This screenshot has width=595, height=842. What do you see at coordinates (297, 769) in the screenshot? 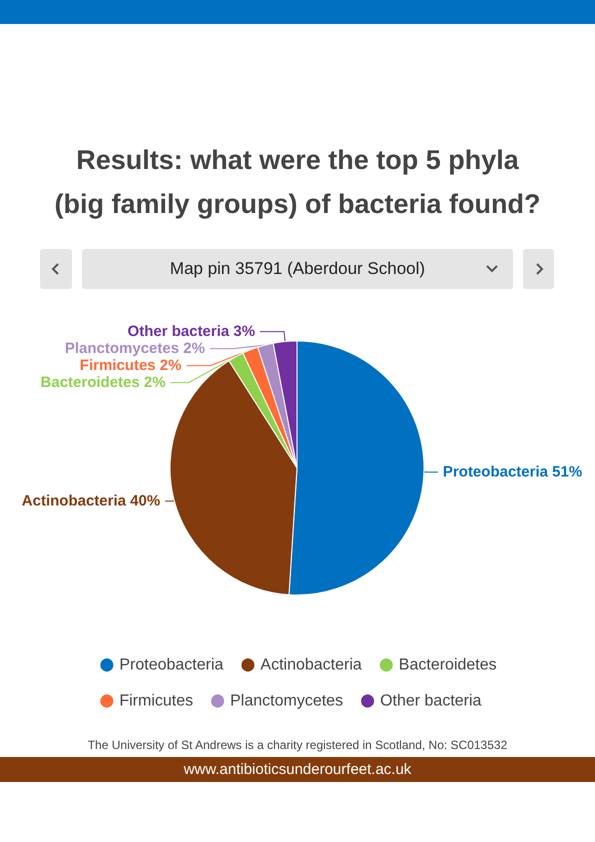
I see `text: www.antibioticsunderourfeet.ac.uk` at bounding box center [297, 769].